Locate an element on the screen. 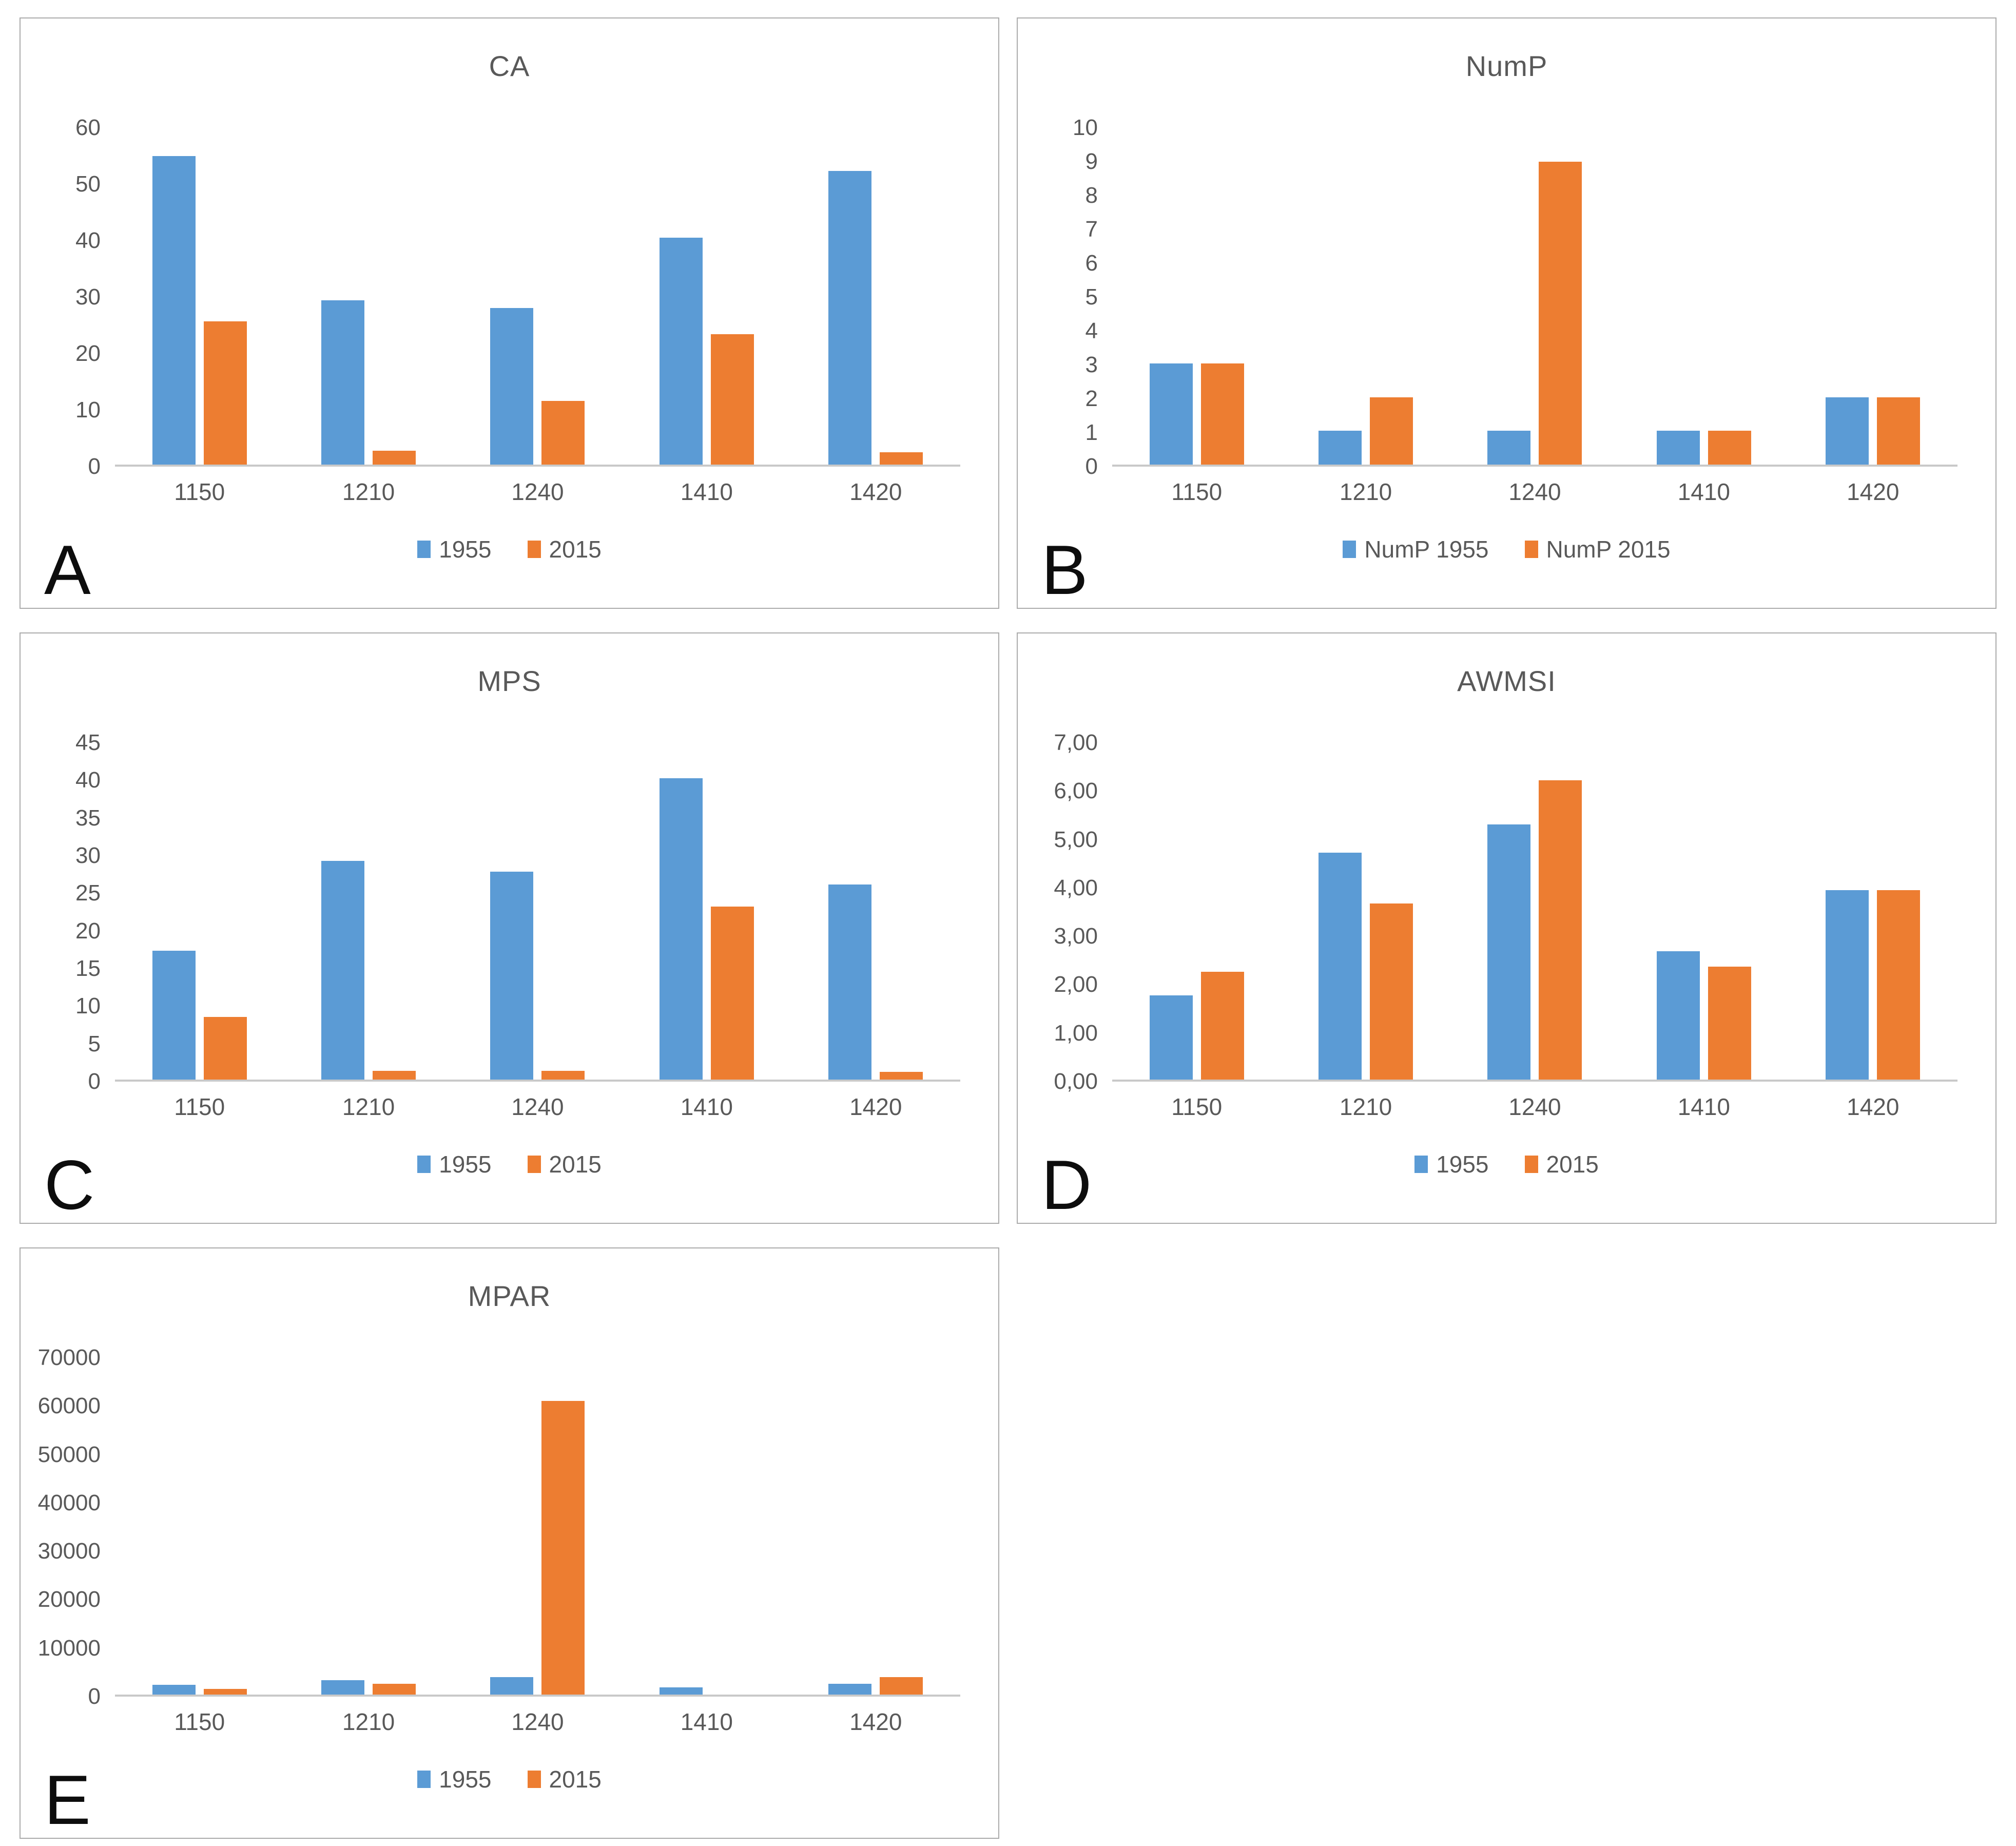 Image resolution: width=2016 pixels, height=1846 pixels. y-tick-label: 50000 is located at coordinates (69, 1454).